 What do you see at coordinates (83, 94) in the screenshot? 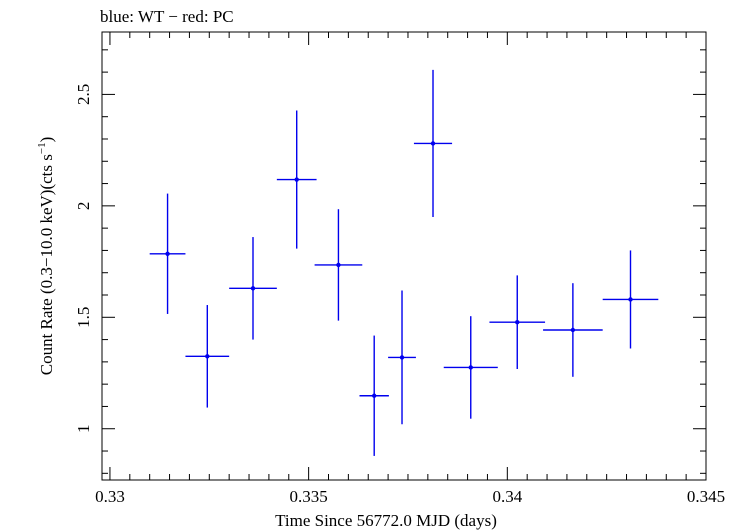
I see `y-tick-label: 2.5` at bounding box center [83, 94].